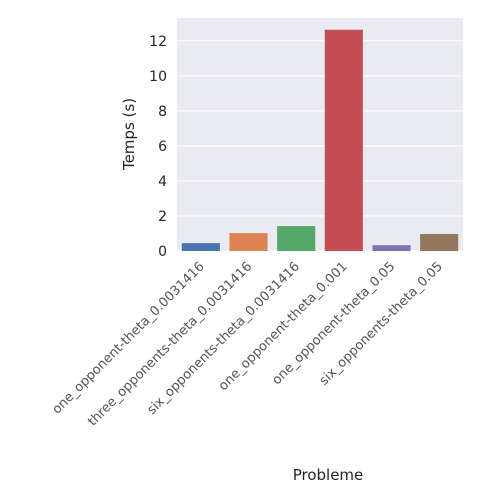 The width and height of the screenshot is (500, 500). I want to click on y-tick-label: 6, so click(162, 147).